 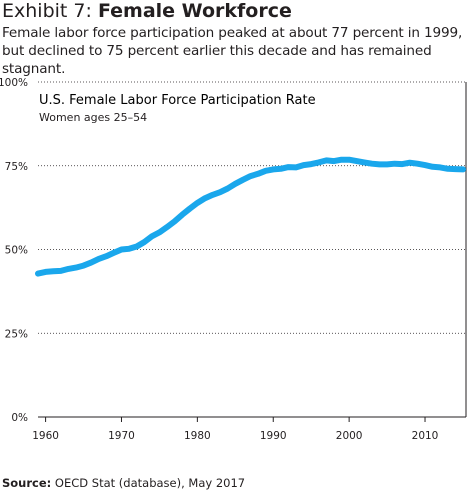 What do you see at coordinates (14, 83) in the screenshot?
I see `y-tick-label: 100%` at bounding box center [14, 83].